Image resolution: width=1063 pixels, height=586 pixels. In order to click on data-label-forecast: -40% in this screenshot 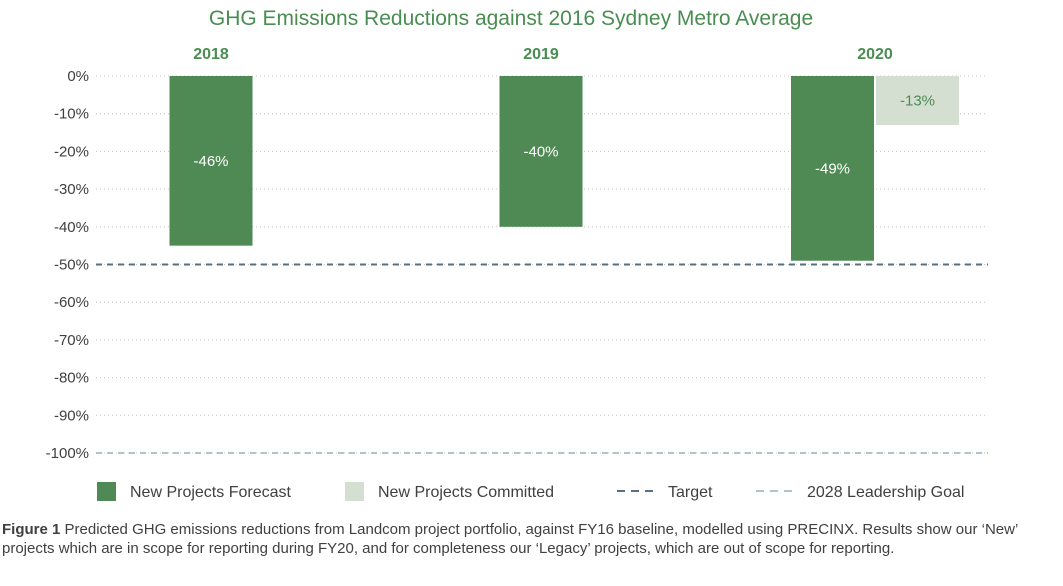, I will do `click(540, 151)`.